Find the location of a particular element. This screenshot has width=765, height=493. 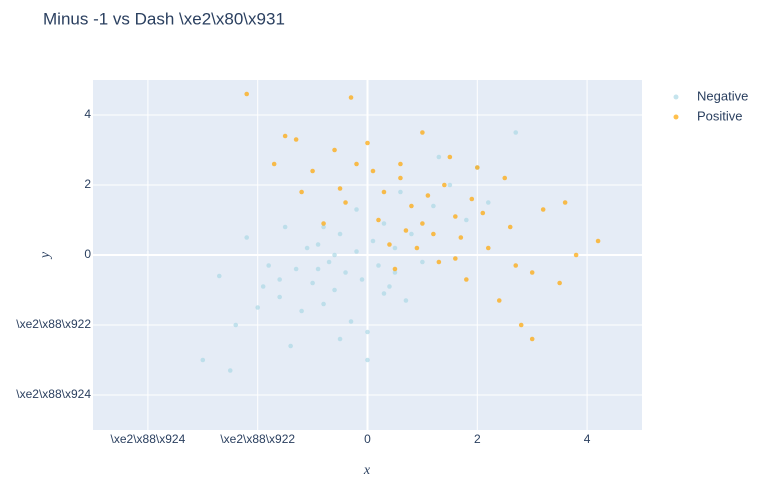

y-tick-label: 4 is located at coordinates (87, 114).